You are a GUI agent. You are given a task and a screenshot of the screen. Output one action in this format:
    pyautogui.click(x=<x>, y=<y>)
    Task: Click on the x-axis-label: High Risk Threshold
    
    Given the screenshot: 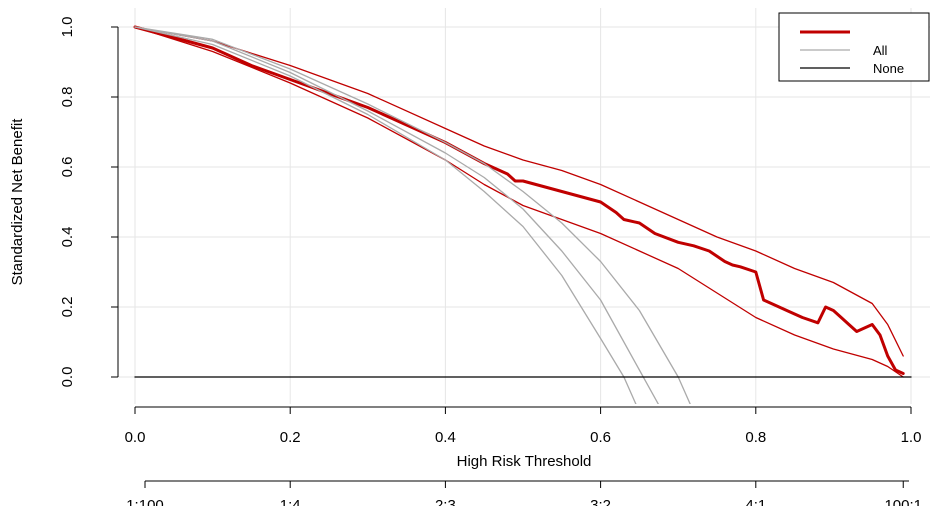 What is the action you would take?
    pyautogui.click(x=524, y=461)
    